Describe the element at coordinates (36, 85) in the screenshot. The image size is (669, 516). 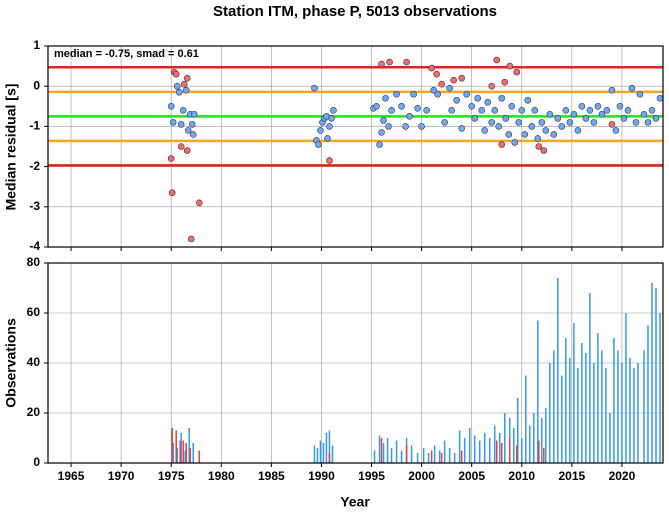
I see `y-tick-label: 0` at that location.